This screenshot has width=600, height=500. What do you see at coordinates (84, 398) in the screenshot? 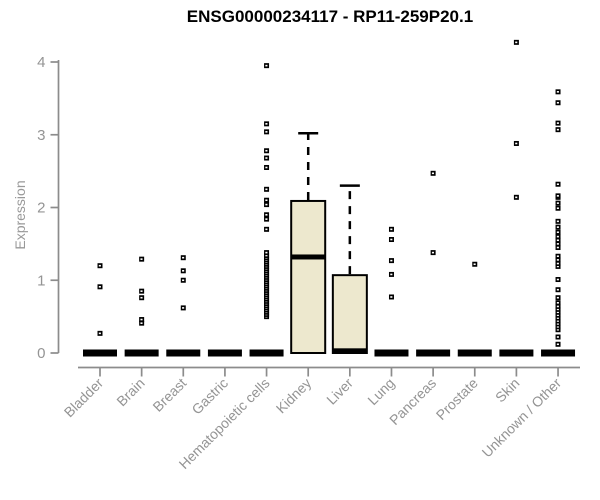
I see `x-tick-label: Bladder` at bounding box center [84, 398].